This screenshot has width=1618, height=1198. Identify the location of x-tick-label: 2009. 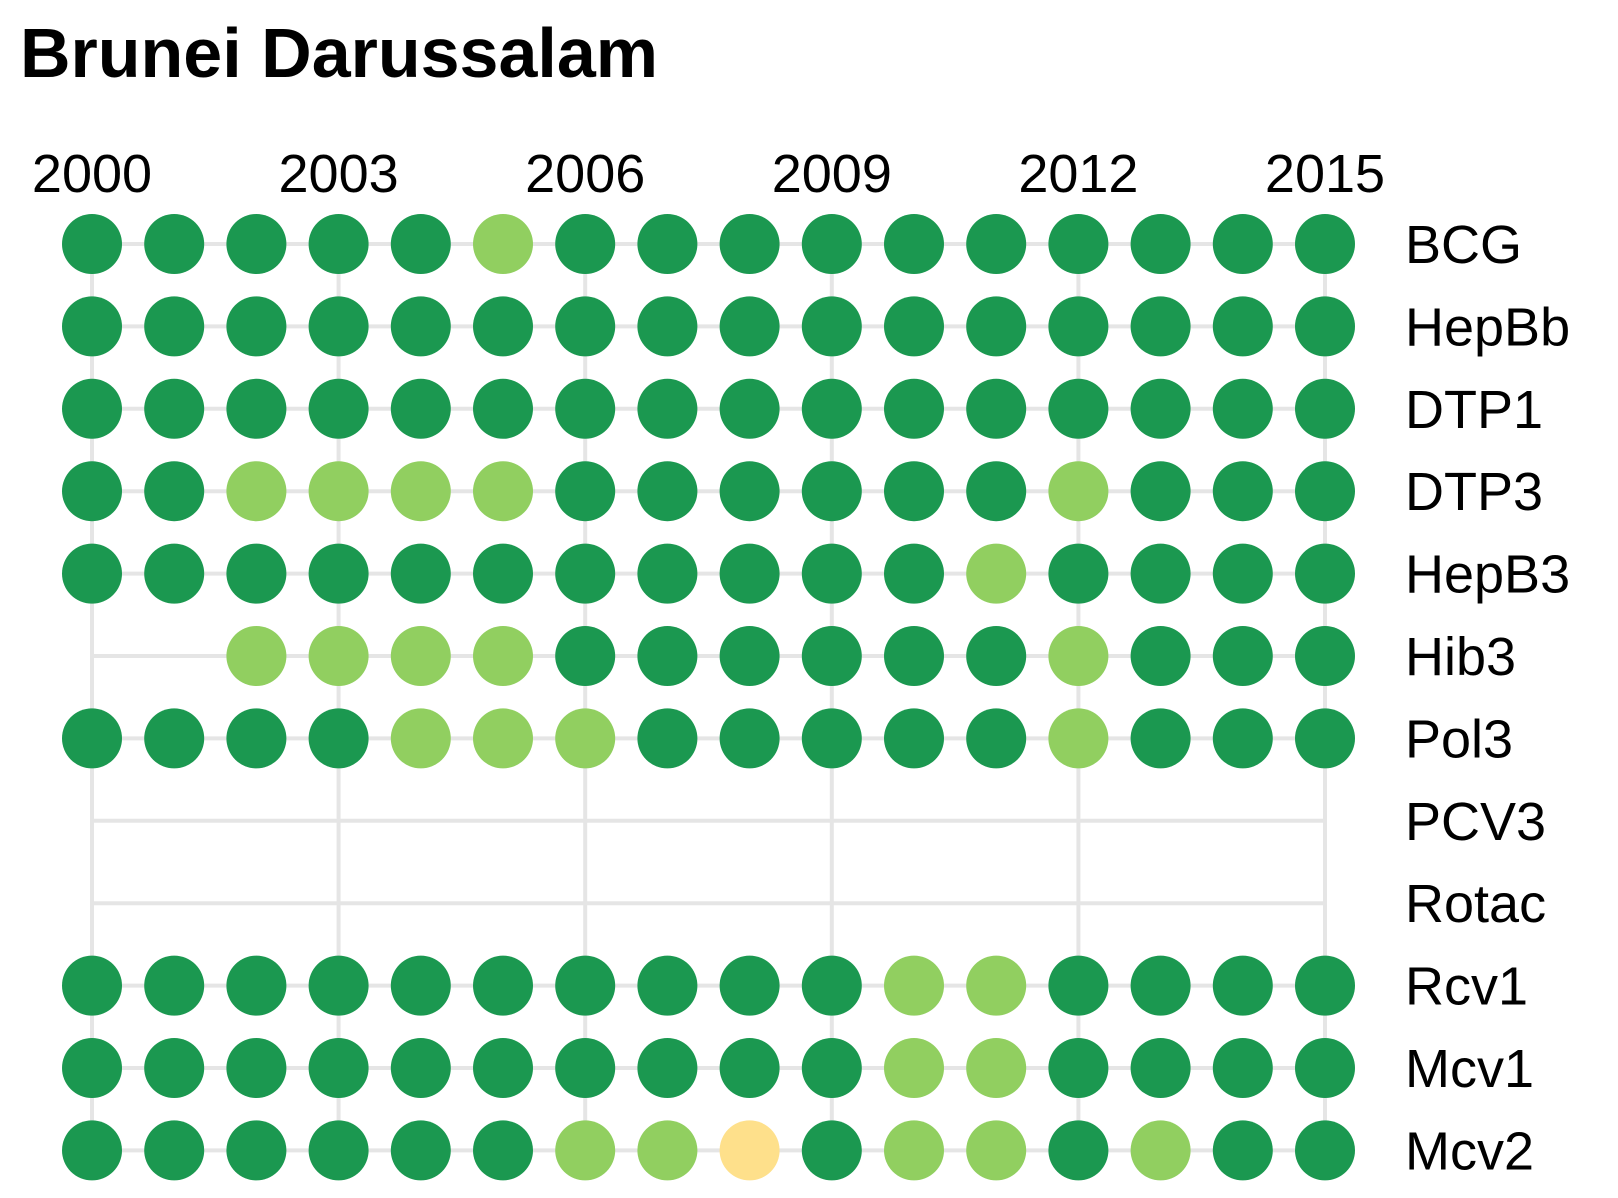
(832, 174).